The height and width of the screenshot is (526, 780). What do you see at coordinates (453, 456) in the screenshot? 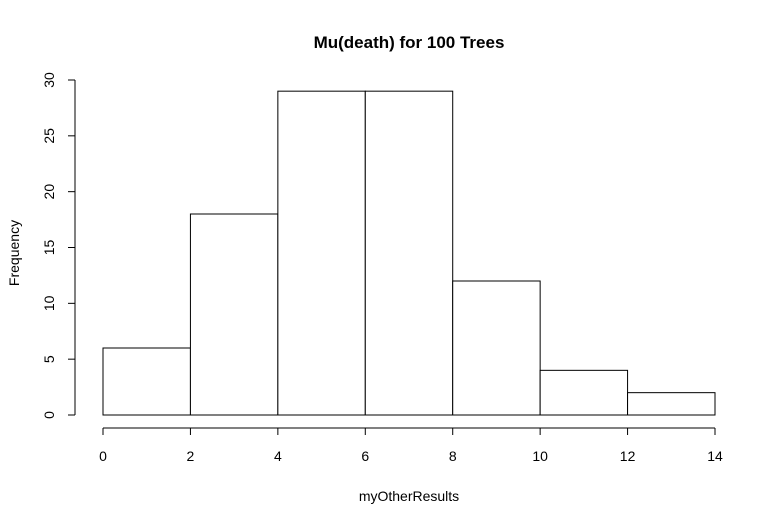
I see `x-tick-label: 8` at bounding box center [453, 456].